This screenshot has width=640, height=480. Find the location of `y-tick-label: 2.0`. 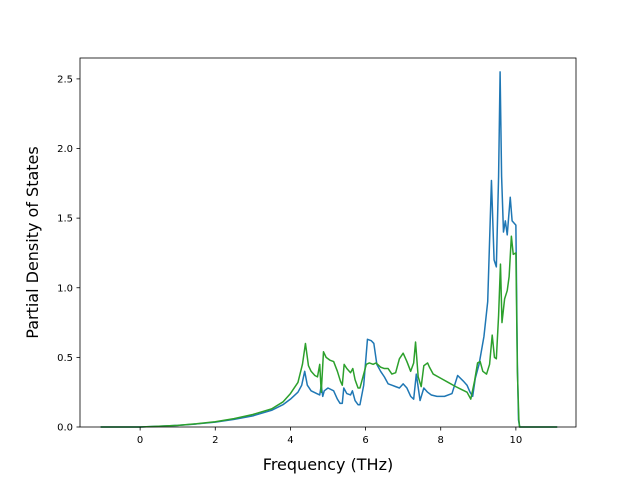

y-tick-label: 2.0 is located at coordinates (65, 149).